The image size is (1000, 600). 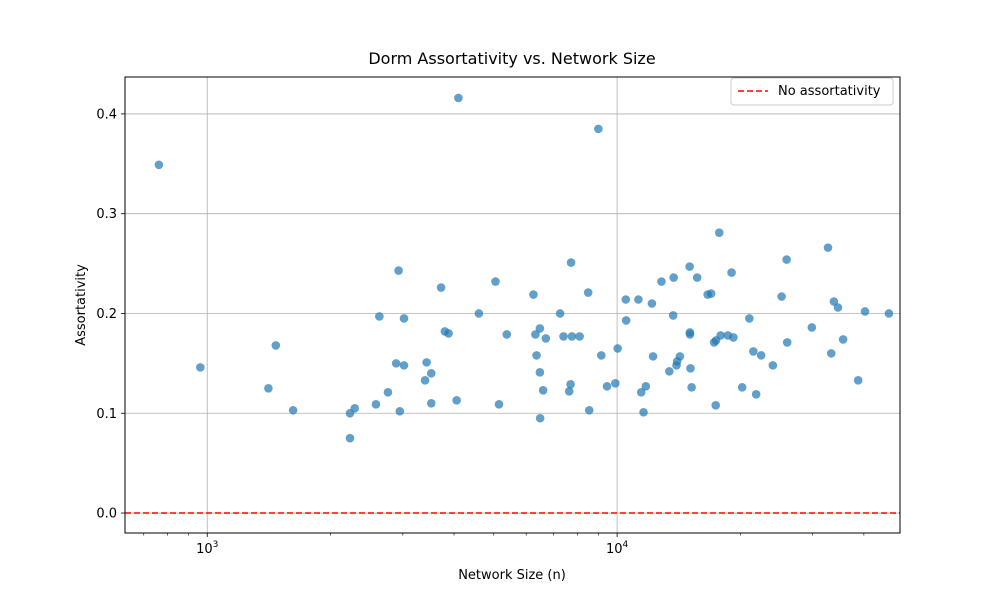 I want to click on y-axis-label: Assortativity, so click(x=81, y=305).